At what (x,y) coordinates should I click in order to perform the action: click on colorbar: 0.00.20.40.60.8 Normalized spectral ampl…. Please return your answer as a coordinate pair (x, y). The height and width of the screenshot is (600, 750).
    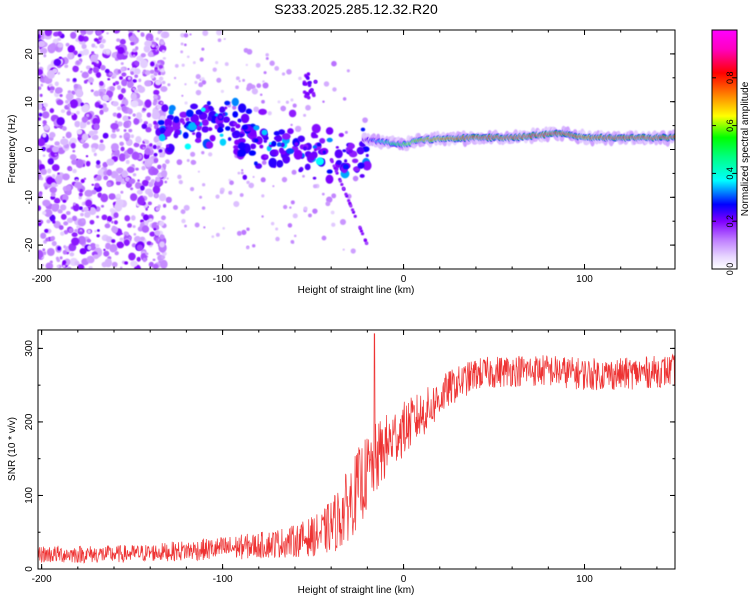
    Looking at the image, I should click on (730, 152).